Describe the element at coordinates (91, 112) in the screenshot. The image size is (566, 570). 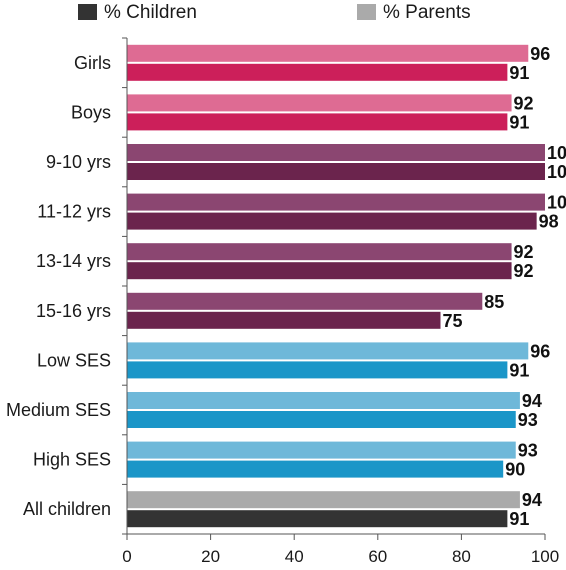
I see `category-label: Boys` at that location.